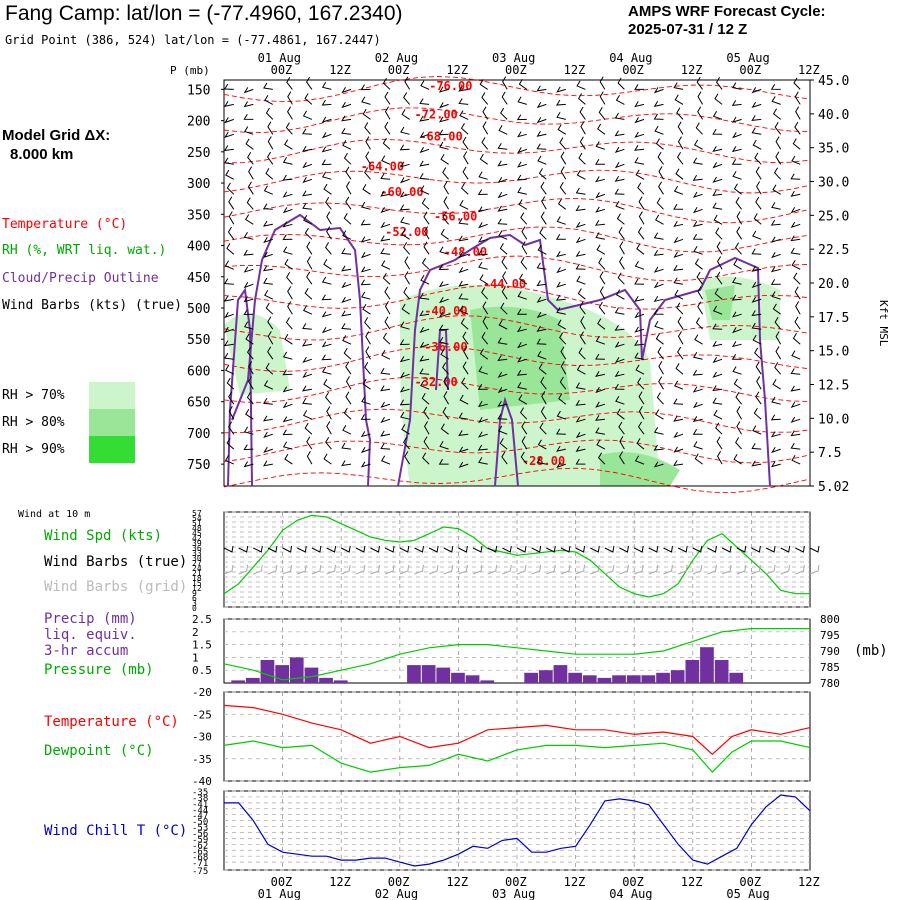 Image resolution: width=900 pixels, height=900 pixels. I want to click on wind-spd-tick-label: 36, so click(197, 548).